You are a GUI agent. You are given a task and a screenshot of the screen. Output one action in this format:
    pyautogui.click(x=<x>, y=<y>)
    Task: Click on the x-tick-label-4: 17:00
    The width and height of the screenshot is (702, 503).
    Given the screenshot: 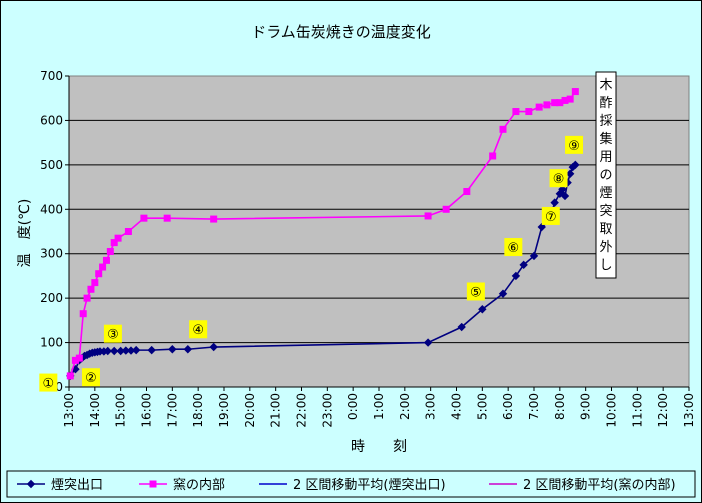 What is the action you would take?
    pyautogui.click(x=172, y=410)
    